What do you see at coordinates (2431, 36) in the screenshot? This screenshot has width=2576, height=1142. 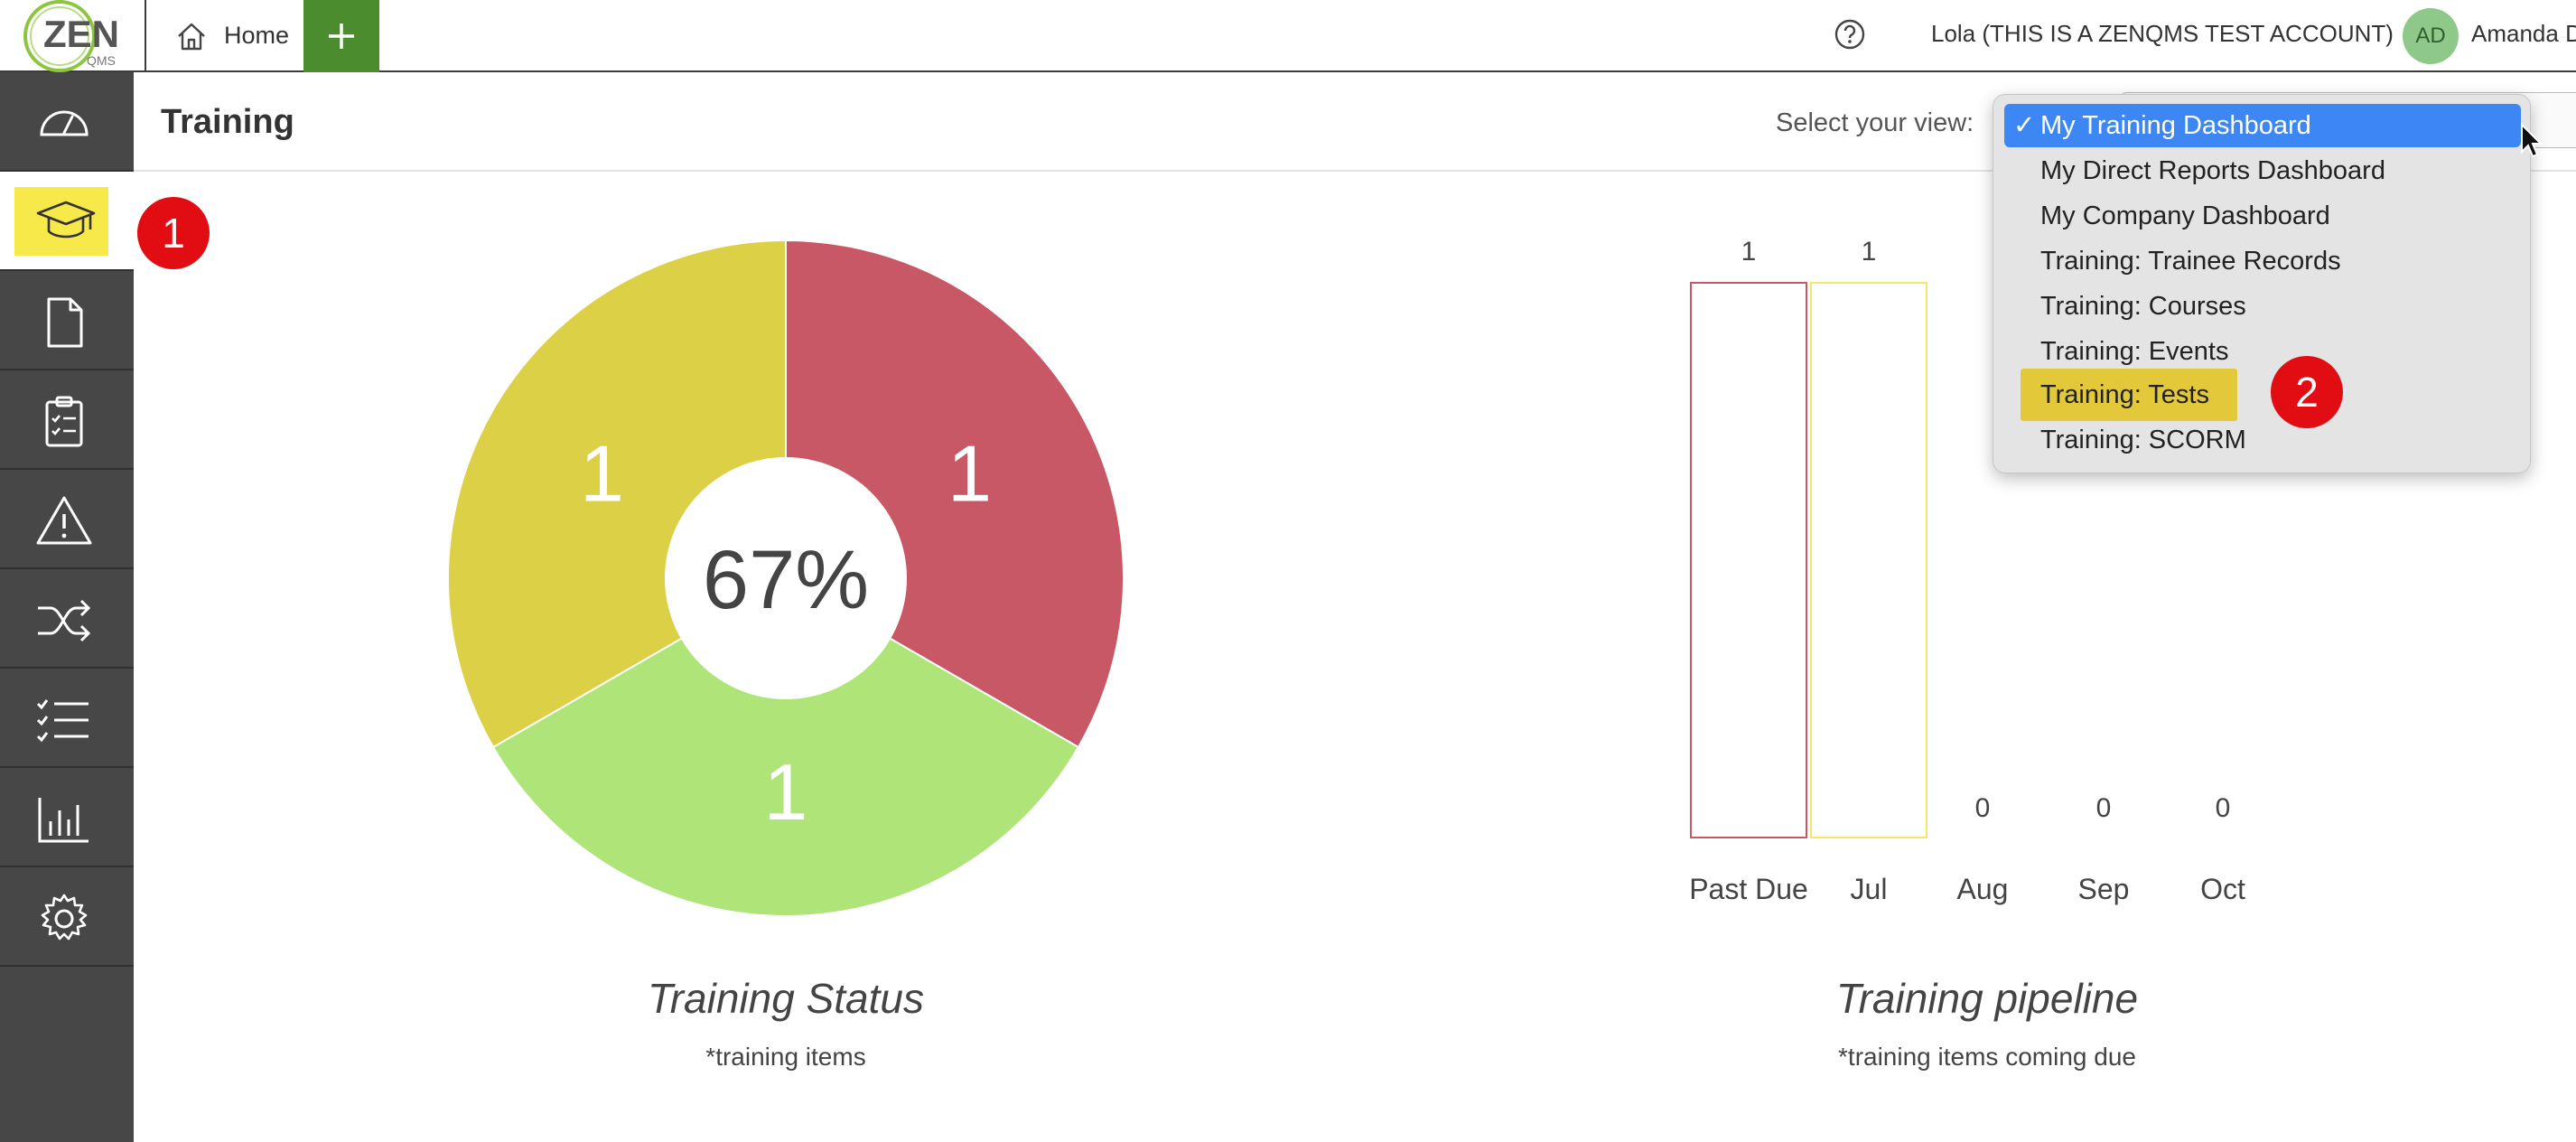 I see `avatar: AD` at bounding box center [2431, 36].